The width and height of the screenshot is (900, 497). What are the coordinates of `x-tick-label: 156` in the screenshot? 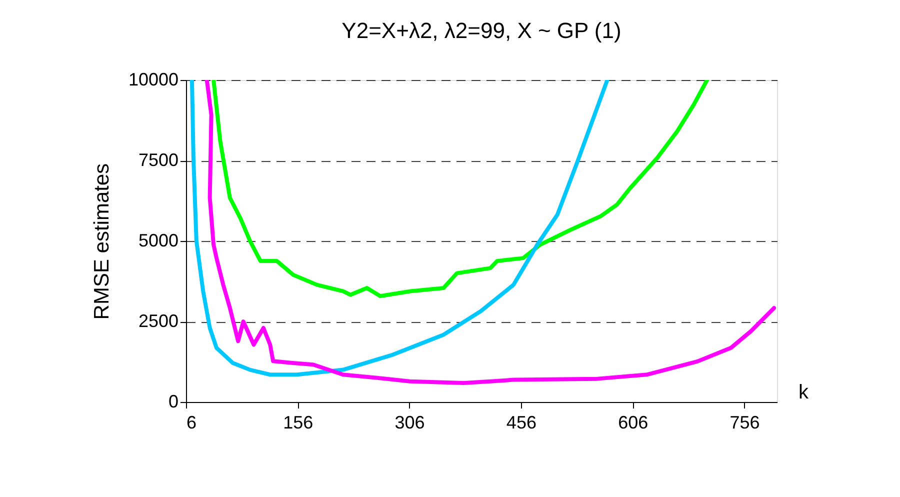 It's located at (298, 422).